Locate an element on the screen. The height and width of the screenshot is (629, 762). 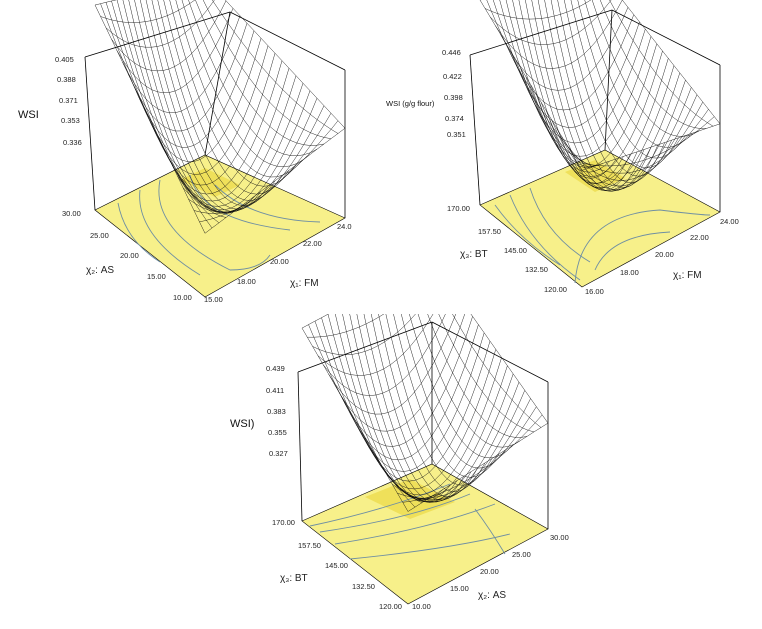
z-tick: 0.398 is located at coordinates (453, 97).